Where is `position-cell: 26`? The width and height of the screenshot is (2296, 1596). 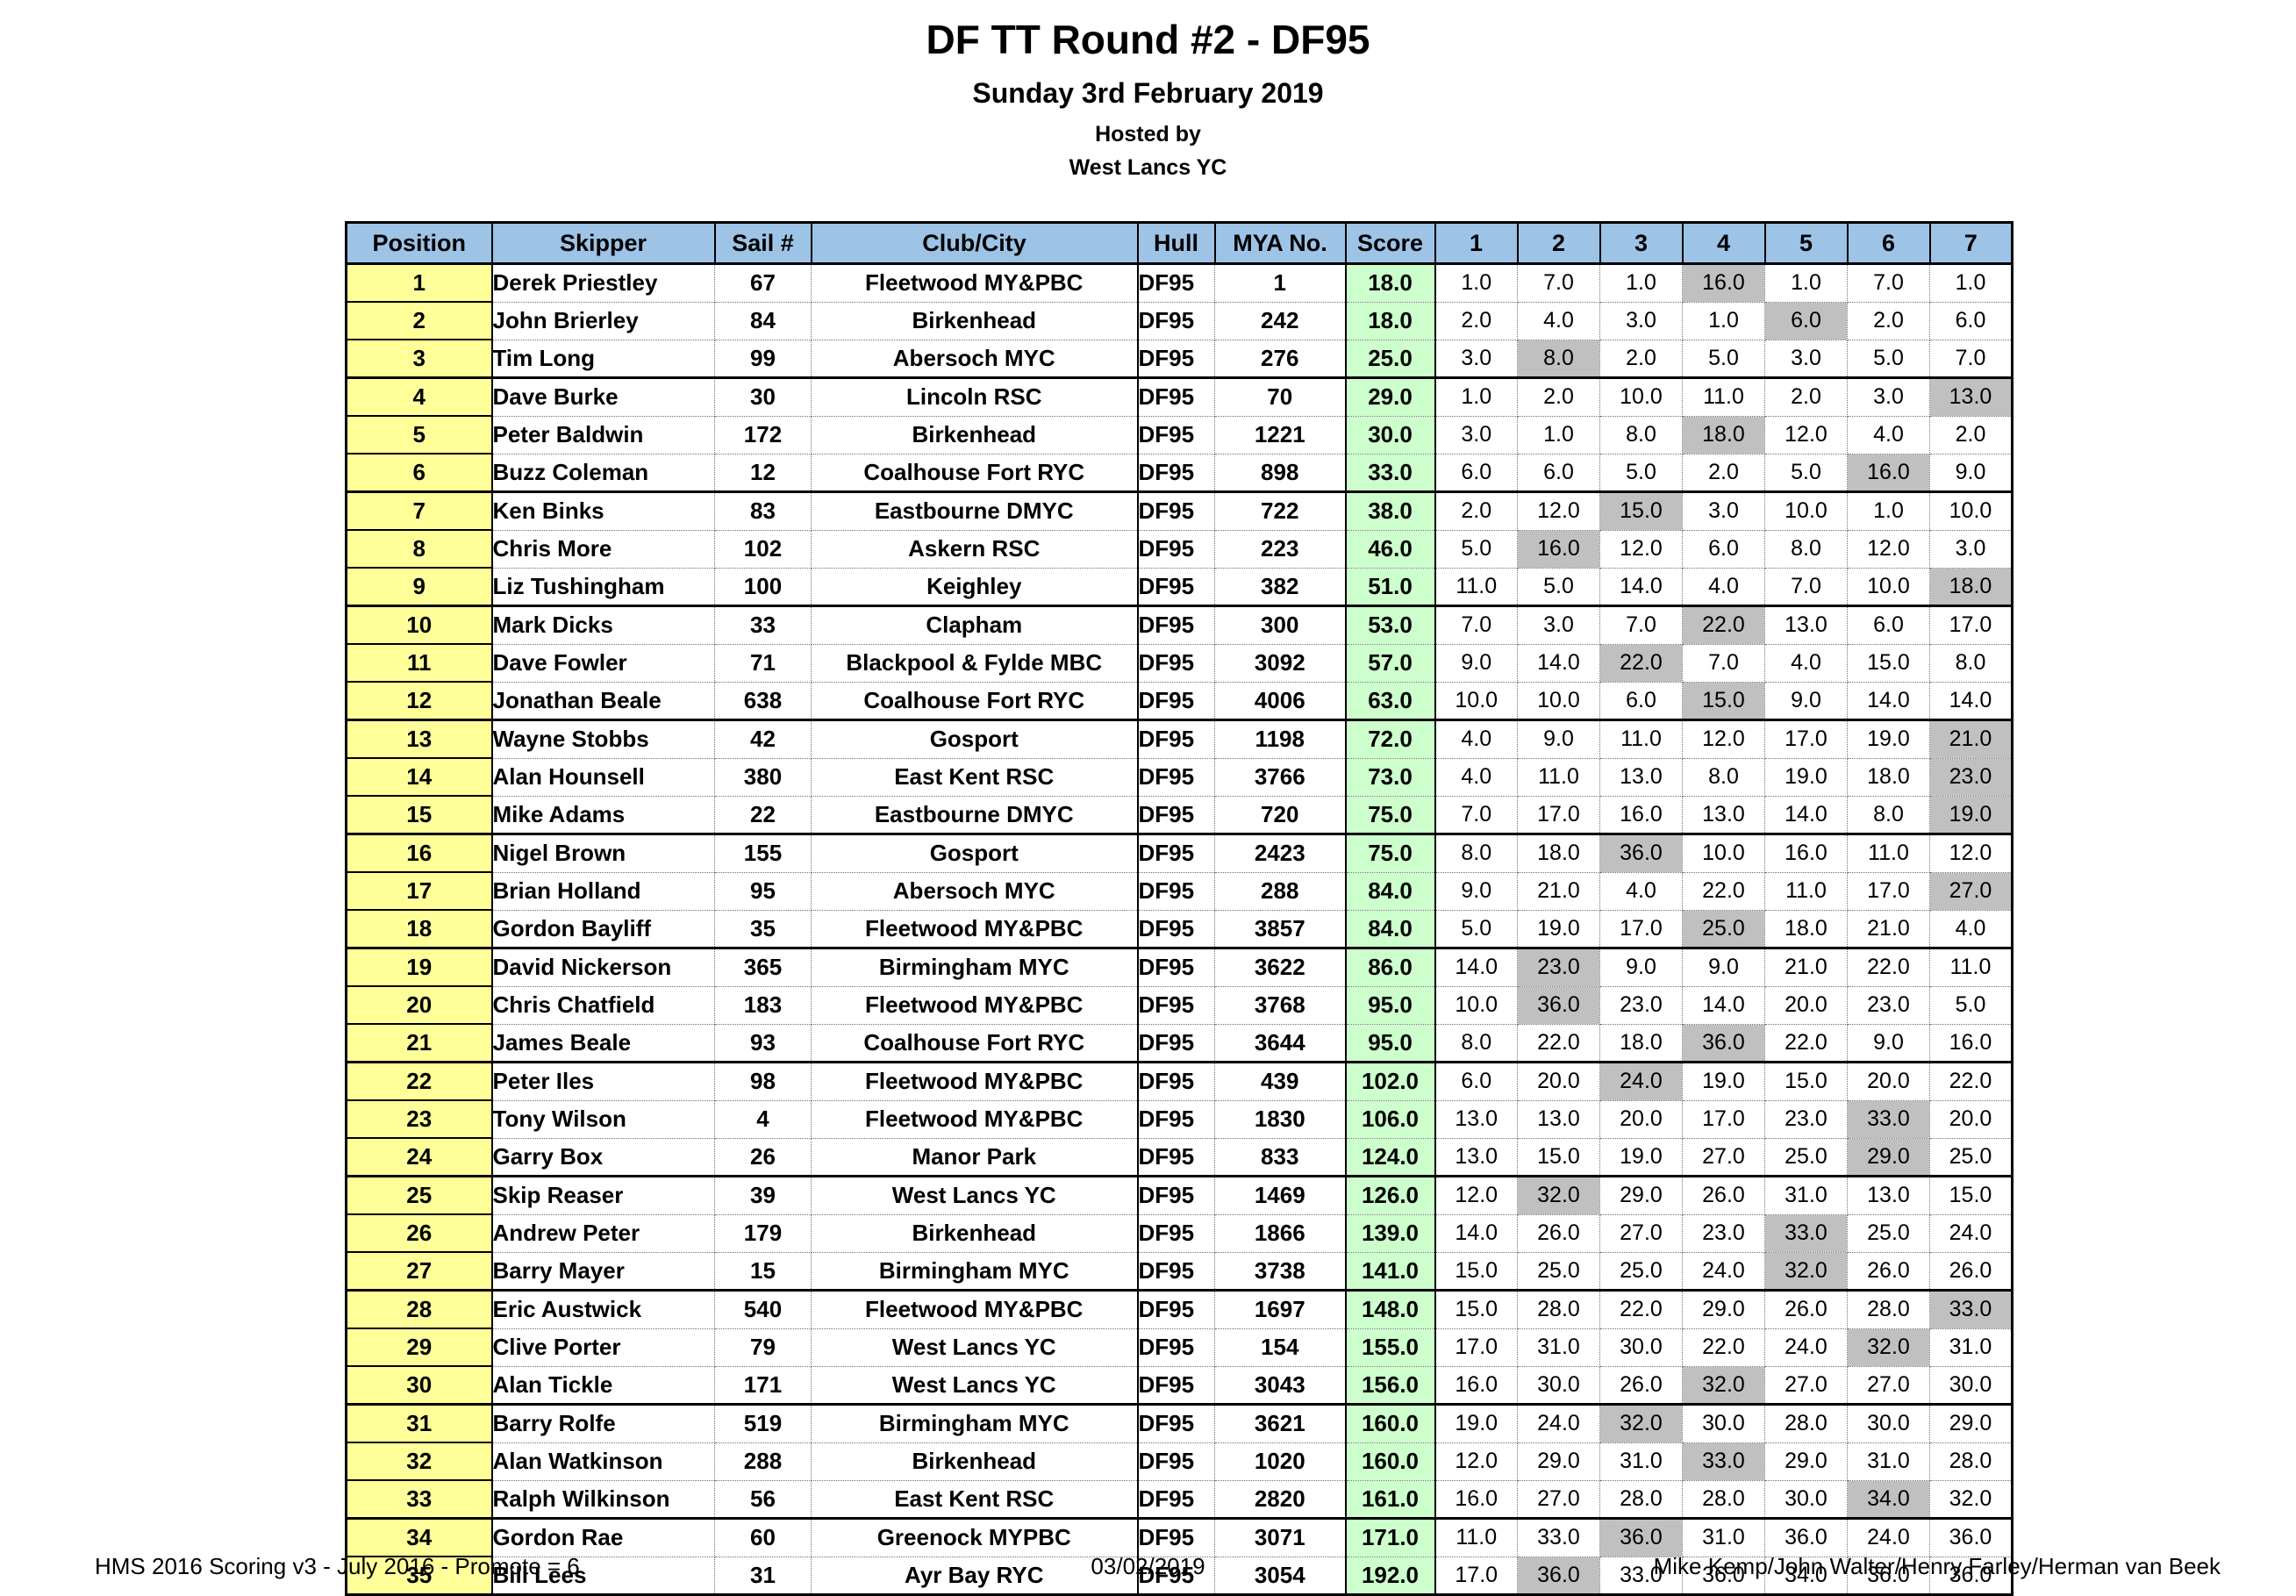
position-cell: 26 is located at coordinates (419, 1233).